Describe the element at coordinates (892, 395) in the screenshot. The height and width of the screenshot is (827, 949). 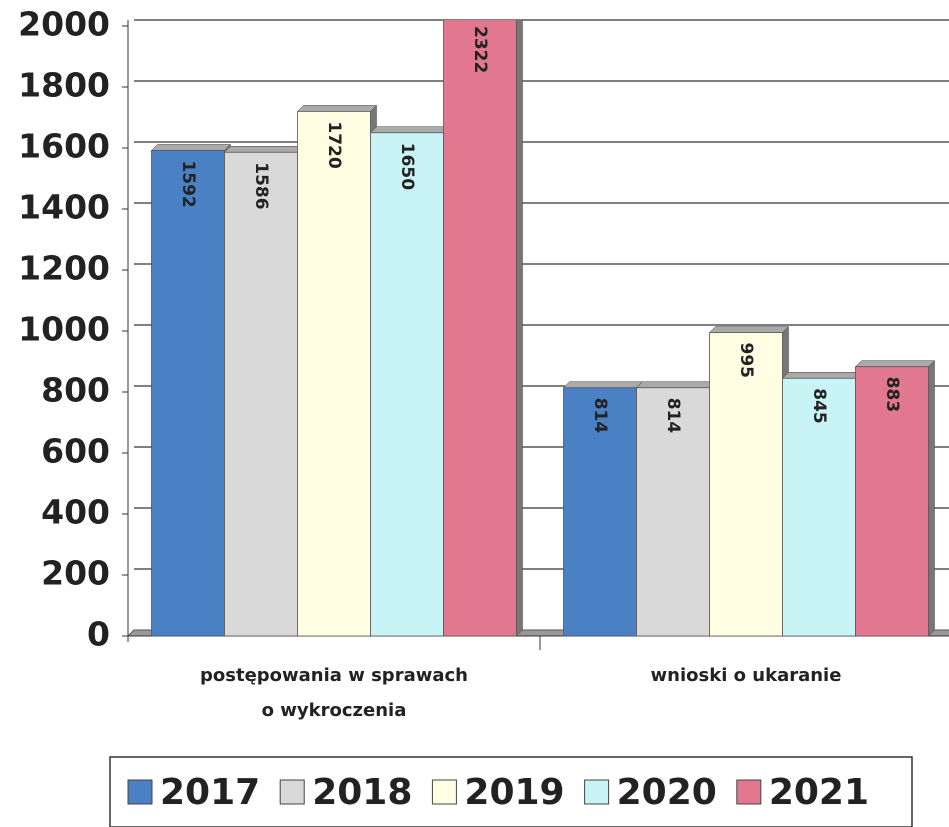
I see `value-label: 883` at that location.